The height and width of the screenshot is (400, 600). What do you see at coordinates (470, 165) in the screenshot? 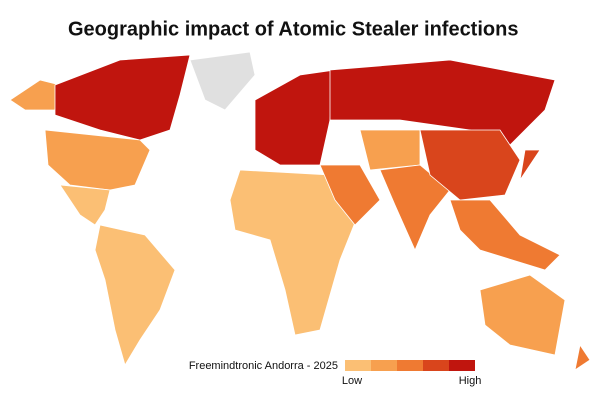
I see `china` at bounding box center [470, 165].